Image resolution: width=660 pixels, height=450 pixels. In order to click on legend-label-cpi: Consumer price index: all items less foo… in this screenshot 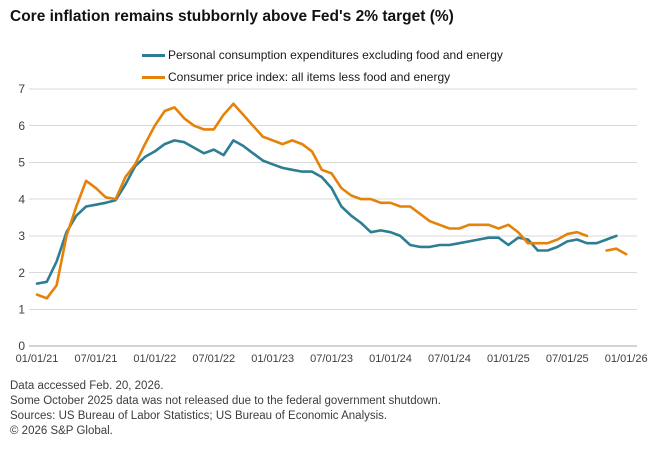, I will do `click(309, 77)`.